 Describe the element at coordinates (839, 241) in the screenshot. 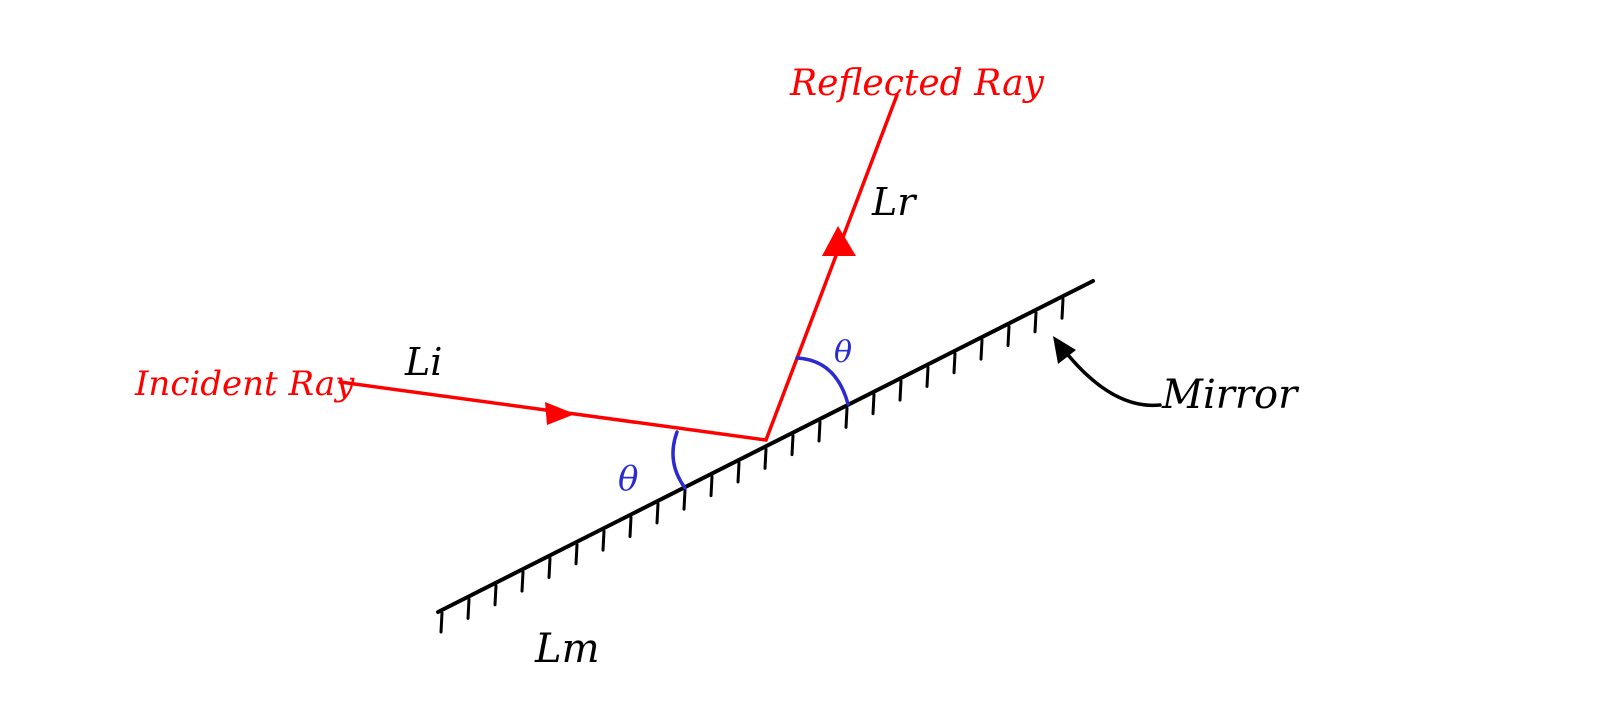

I see `reflected-arrow-icon` at that location.